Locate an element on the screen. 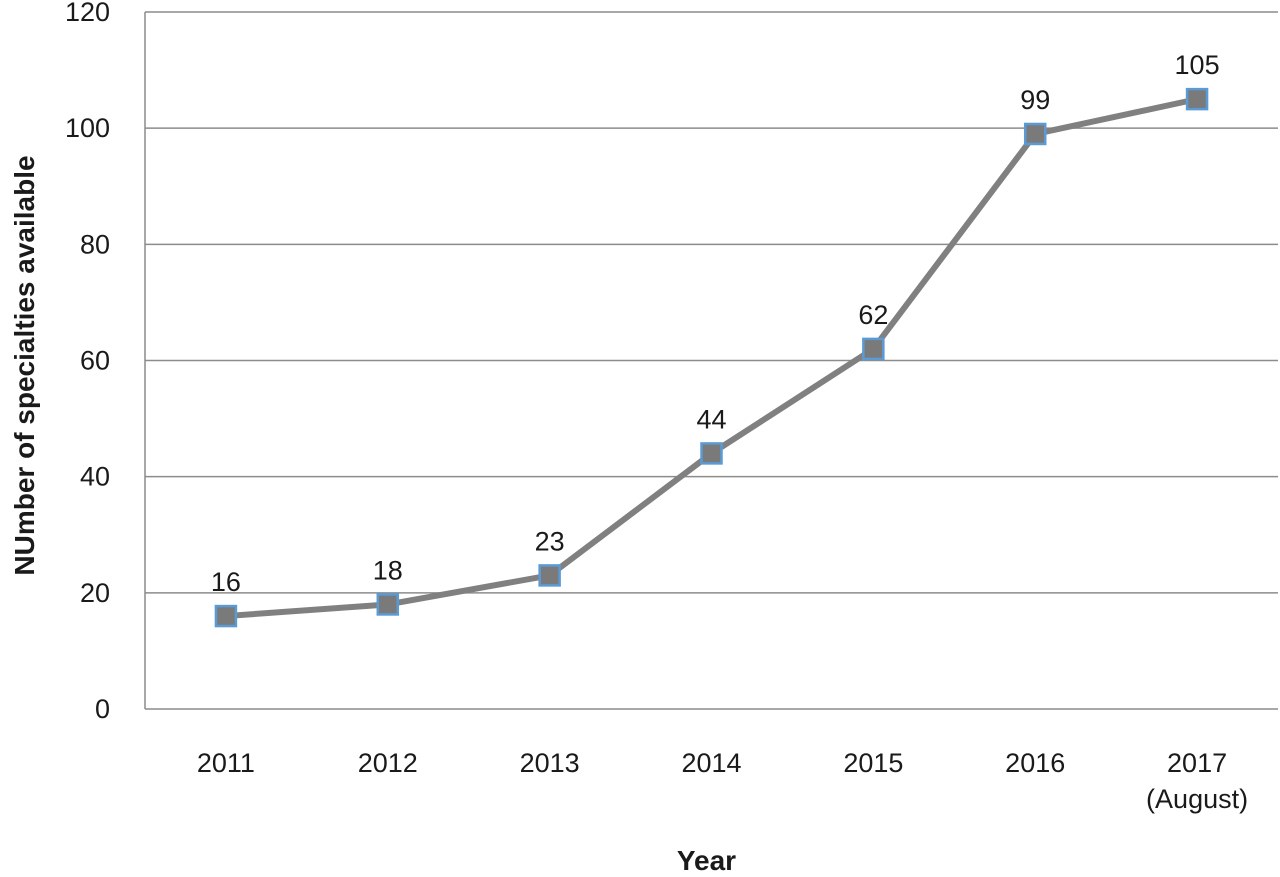 The width and height of the screenshot is (1280, 877). y-tick-labels: 0 20 40 60 80 100 120 is located at coordinates (87, 362).